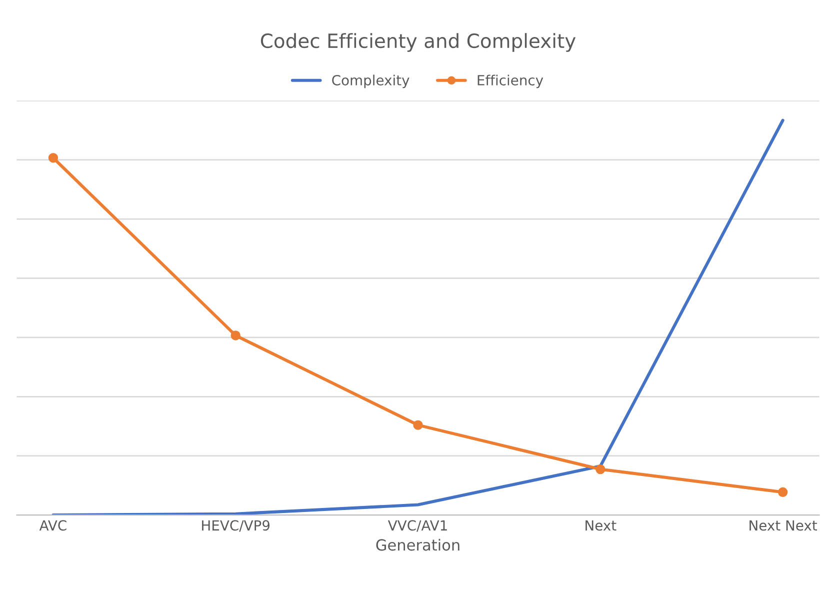  What do you see at coordinates (236, 526) in the screenshot?
I see `x-tick-label: HEVC/VP9` at bounding box center [236, 526].